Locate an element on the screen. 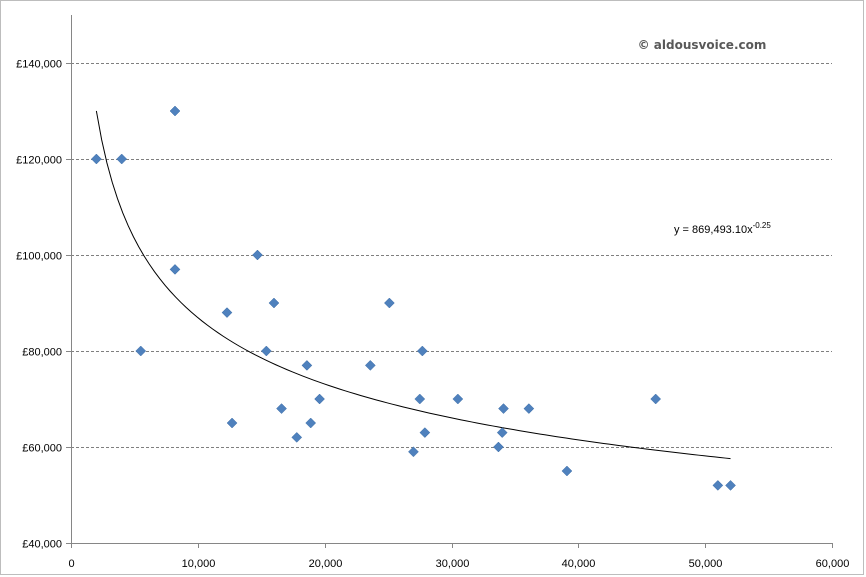 Image resolution: width=866 pixels, height=577 pixels. x-tick-label-5: 50,000 is located at coordinates (706, 564).